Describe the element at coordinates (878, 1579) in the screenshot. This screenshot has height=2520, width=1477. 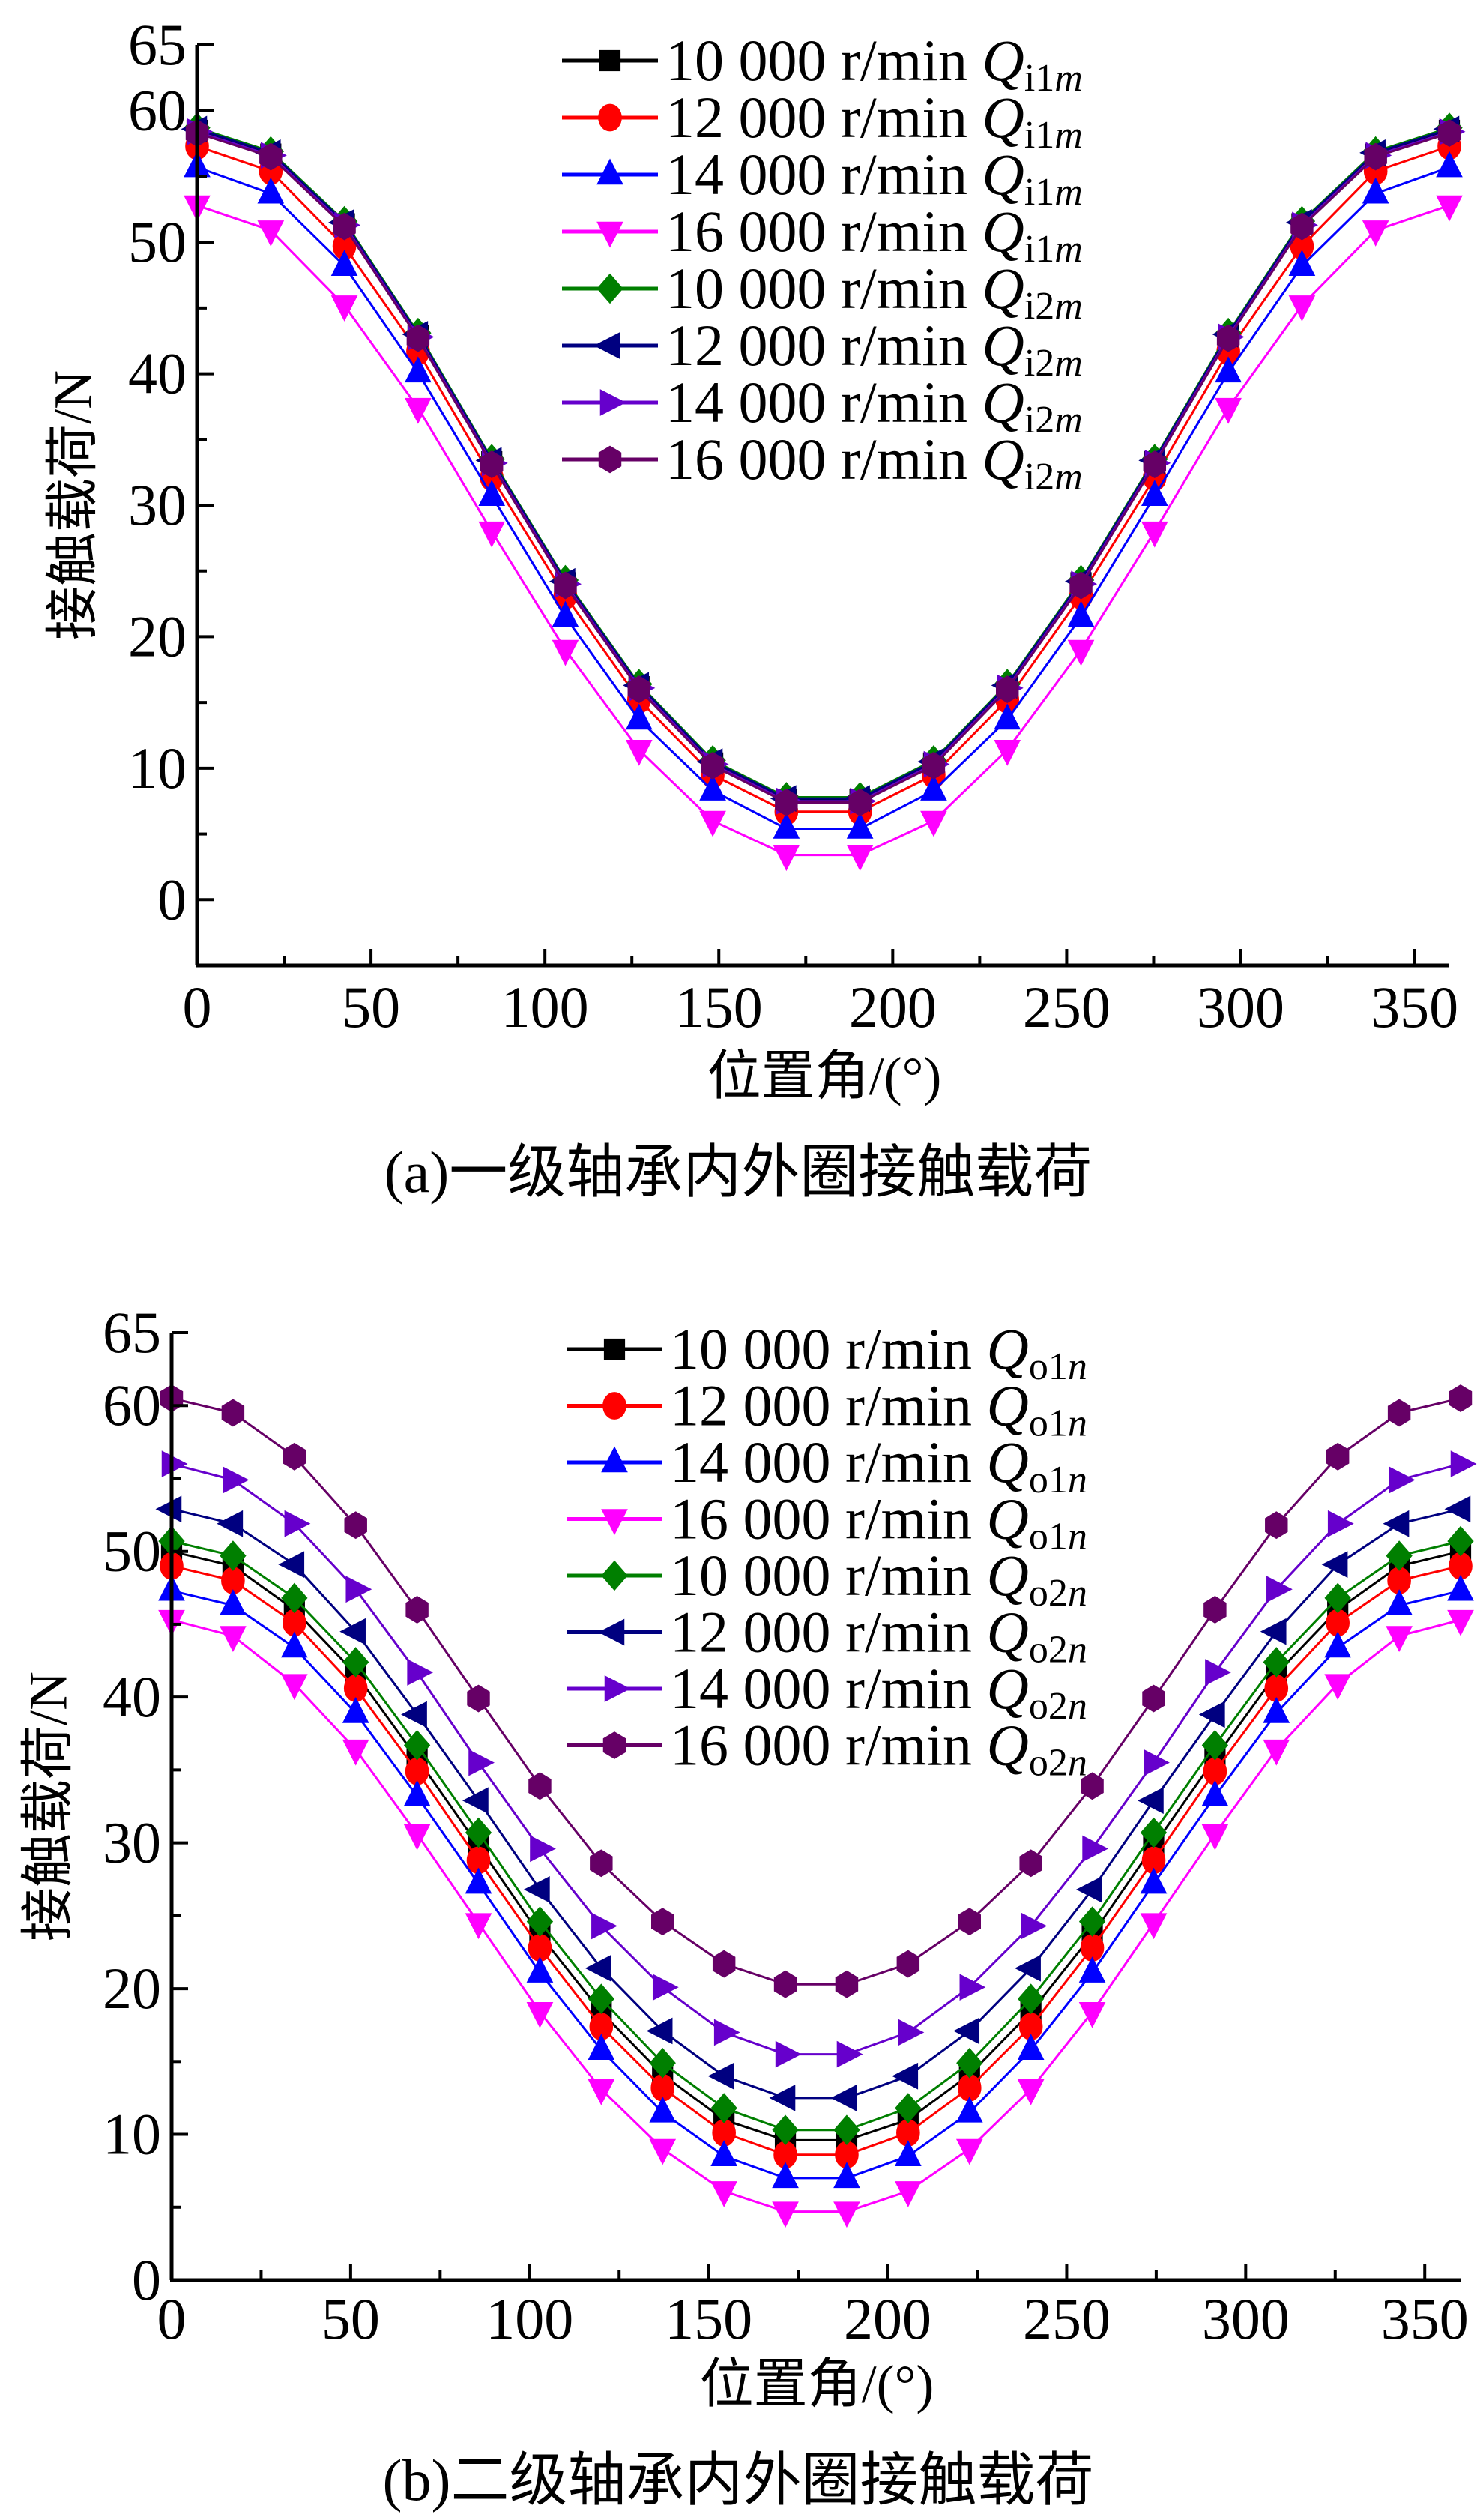
I see `legend-label: 10 000 r/min Qo2n` at that location.